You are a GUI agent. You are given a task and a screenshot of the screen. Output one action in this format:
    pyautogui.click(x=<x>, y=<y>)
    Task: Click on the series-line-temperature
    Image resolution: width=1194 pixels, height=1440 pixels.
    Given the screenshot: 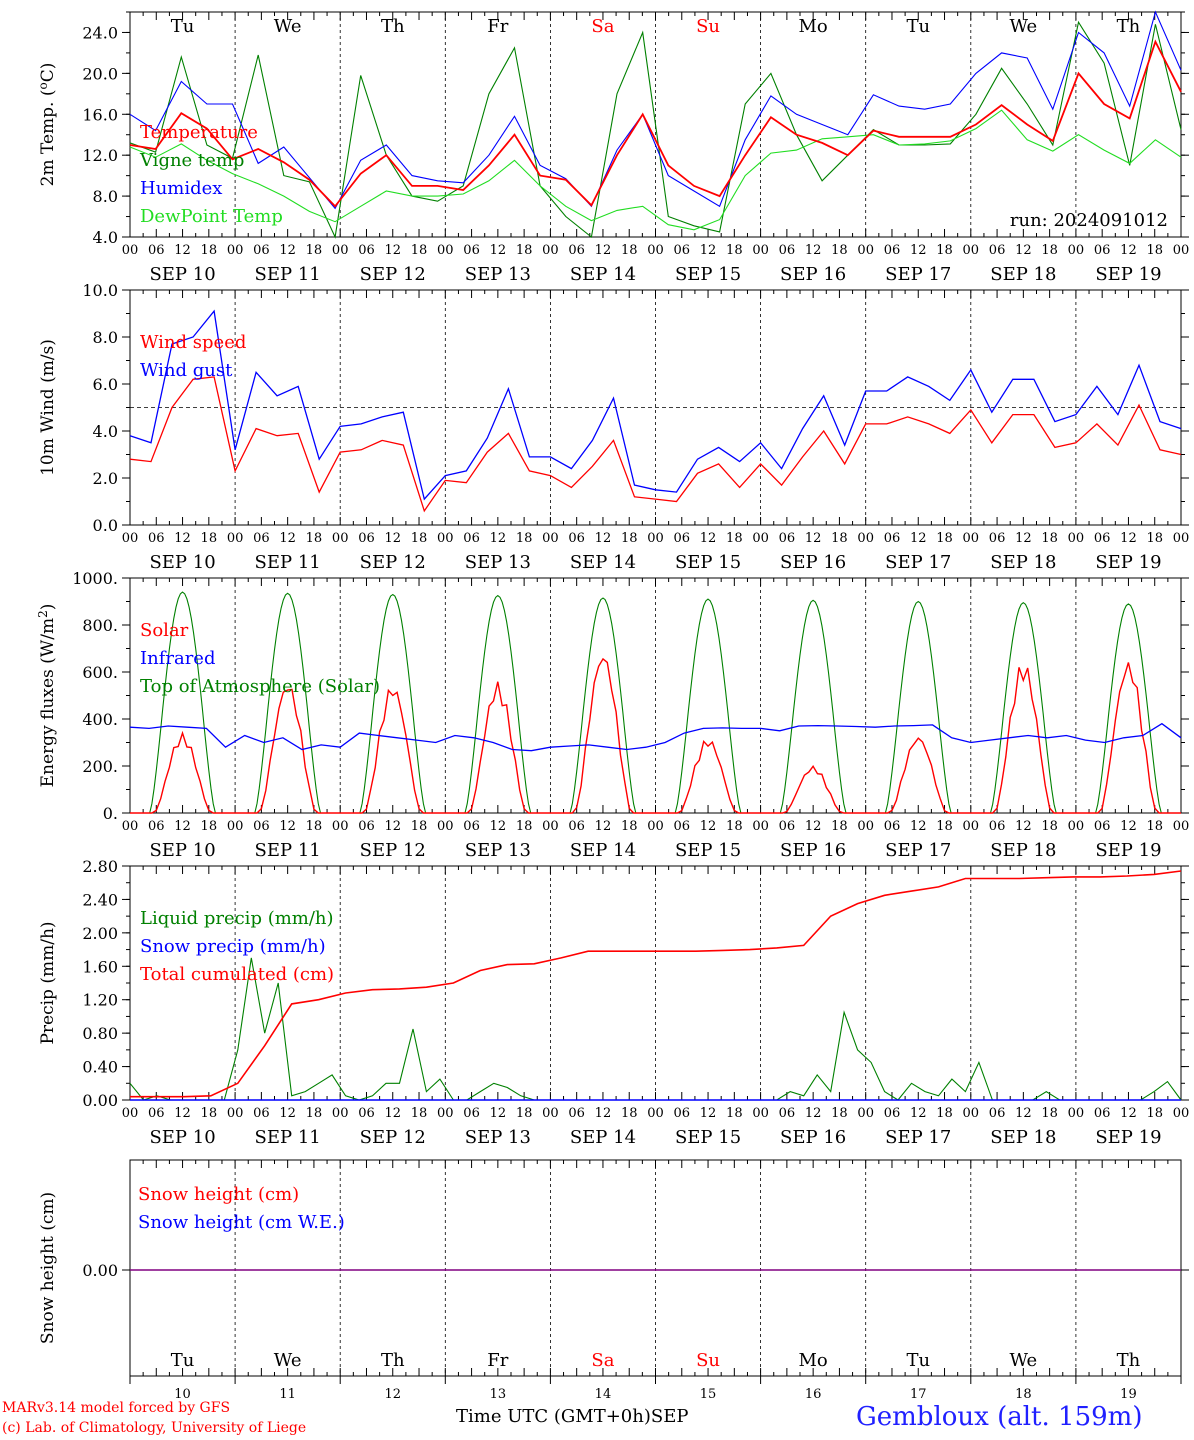 What is the action you would take?
    pyautogui.click(x=655, y=123)
    